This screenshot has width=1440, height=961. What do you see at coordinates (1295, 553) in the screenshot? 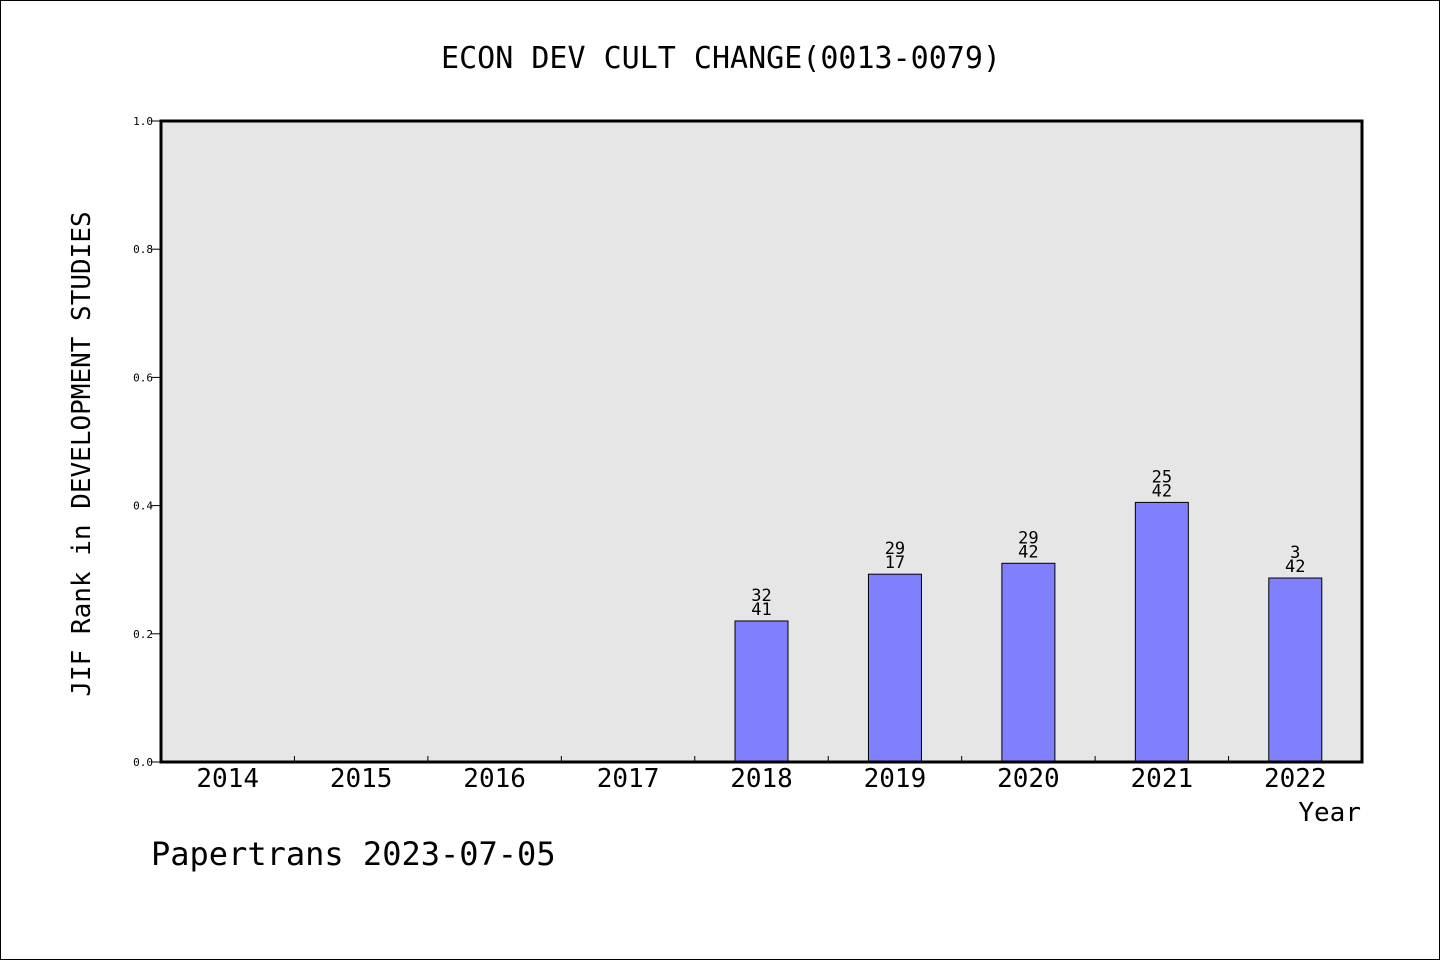
I see `bar-label-rank: 3` at bounding box center [1295, 553].